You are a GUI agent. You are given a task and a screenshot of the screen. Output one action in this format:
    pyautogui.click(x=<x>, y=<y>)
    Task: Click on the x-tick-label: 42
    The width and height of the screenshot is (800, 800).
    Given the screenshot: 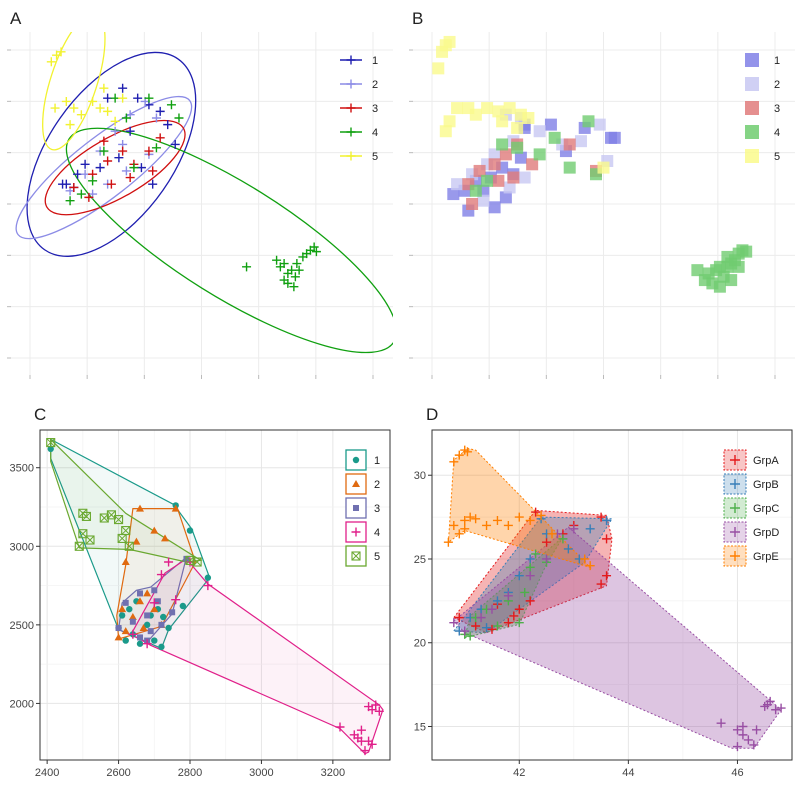 What is the action you would take?
    pyautogui.click(x=519, y=773)
    